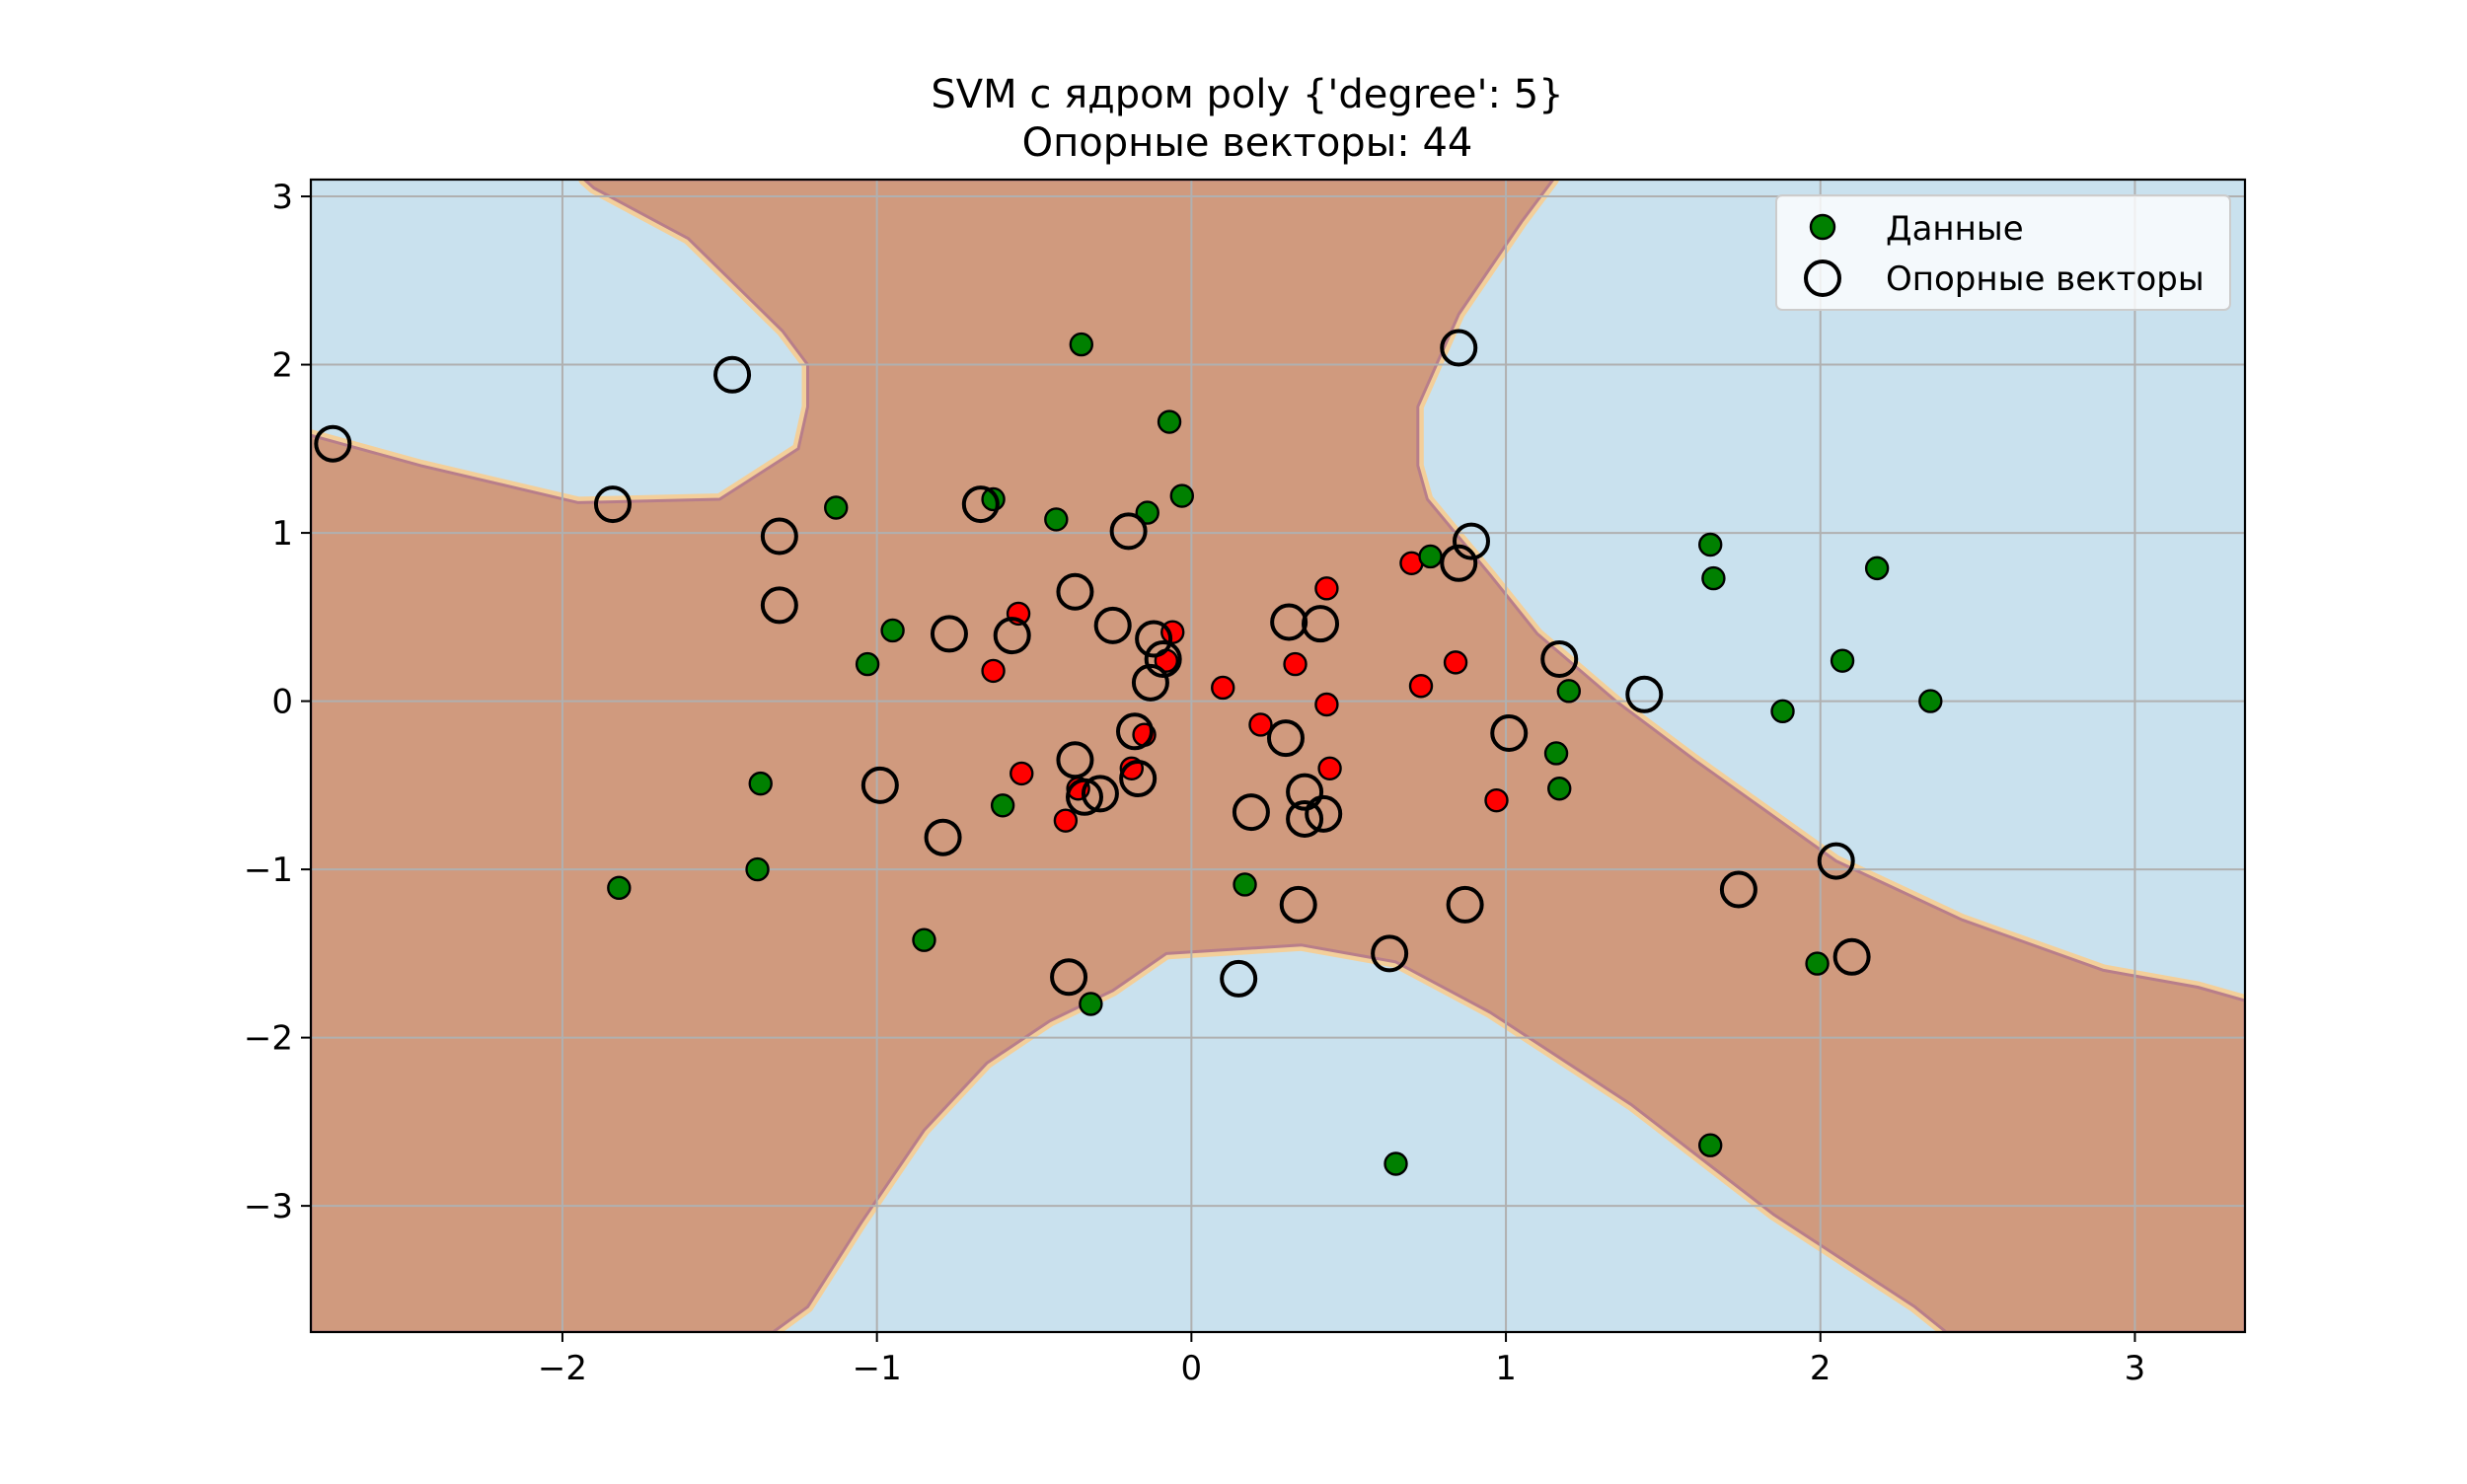 This screenshot has height=1484, width=2467. What do you see at coordinates (1955, 229) in the screenshot?
I see `legend-label-data: Данные` at bounding box center [1955, 229].